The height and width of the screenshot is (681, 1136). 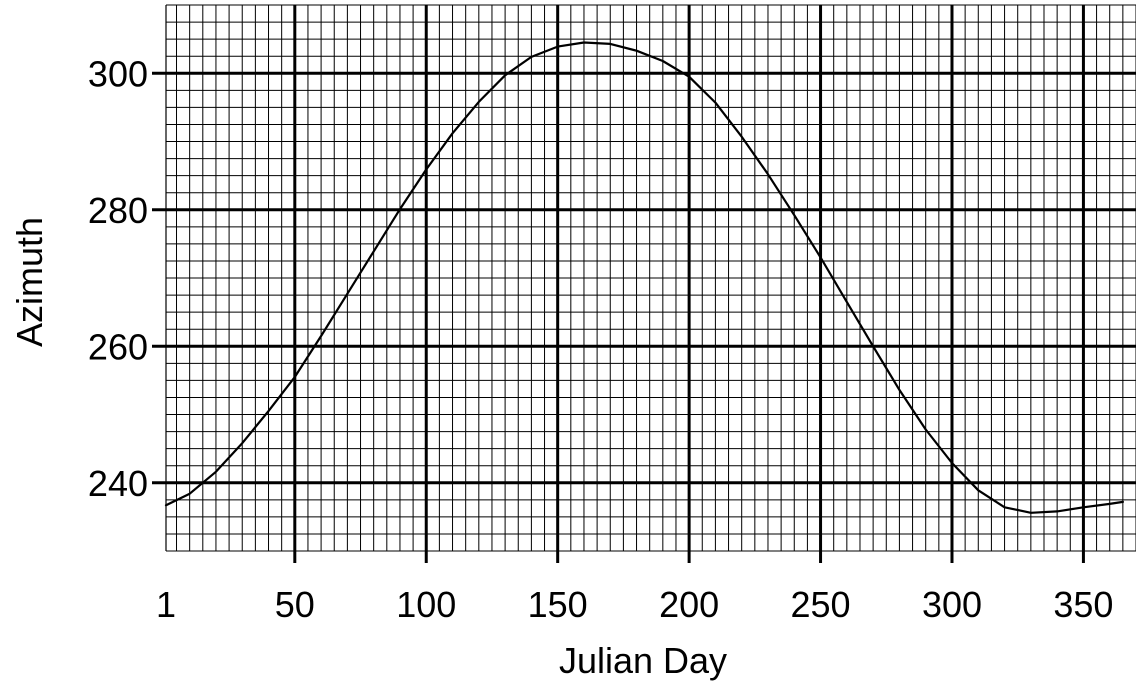 I want to click on y-tick-label: 300, so click(x=118, y=73).